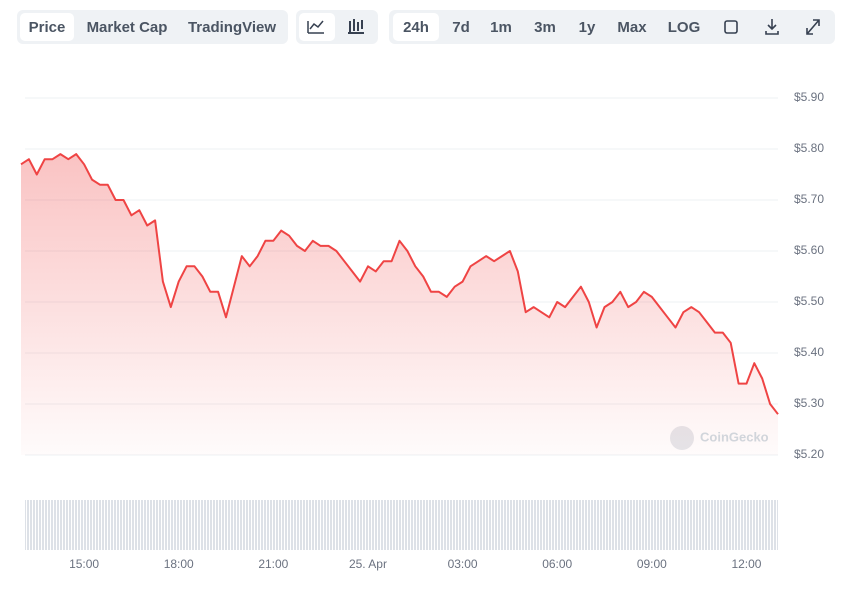 This screenshot has width=850, height=597. What do you see at coordinates (809, 454) in the screenshot?
I see `y-tick-label: $5.20` at bounding box center [809, 454].